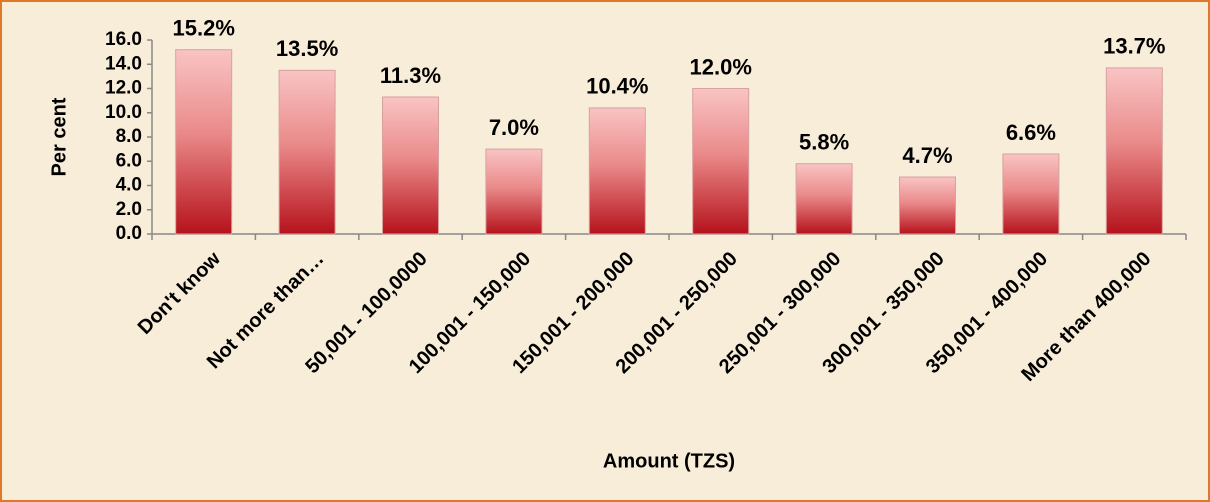  What do you see at coordinates (129, 233) in the screenshot?
I see `y-tick-label: 0.0` at bounding box center [129, 233].